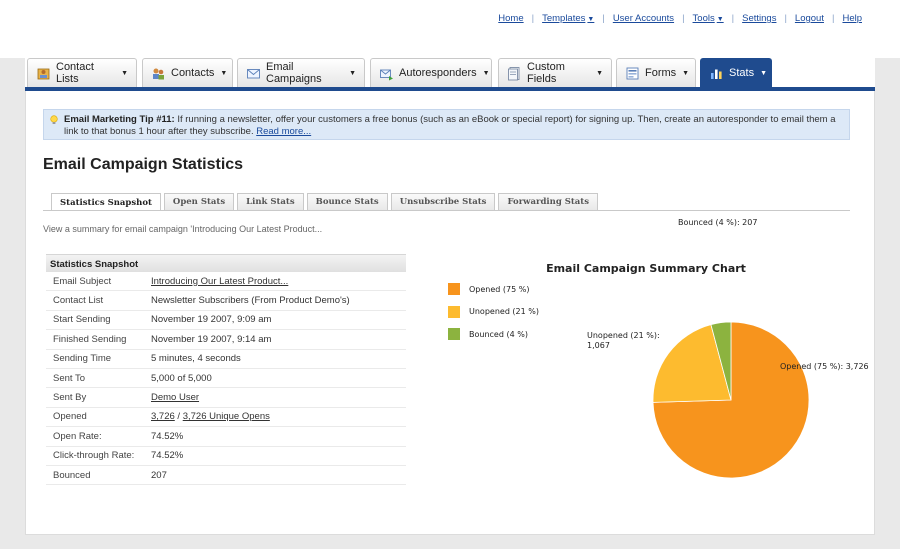  Describe the element at coordinates (143, 164) in the screenshot. I see `page-title: Email Campaign Statistics` at that location.